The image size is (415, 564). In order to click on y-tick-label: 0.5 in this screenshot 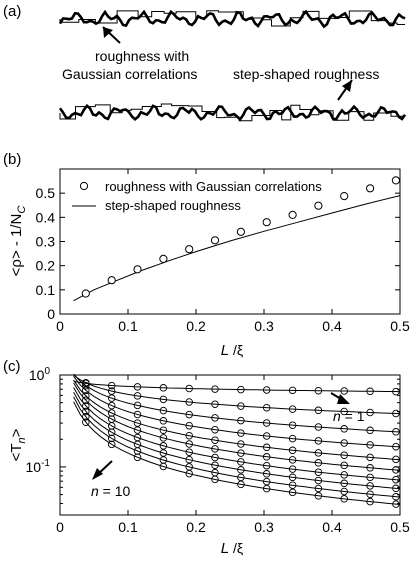, I will do `click(46, 193)`.